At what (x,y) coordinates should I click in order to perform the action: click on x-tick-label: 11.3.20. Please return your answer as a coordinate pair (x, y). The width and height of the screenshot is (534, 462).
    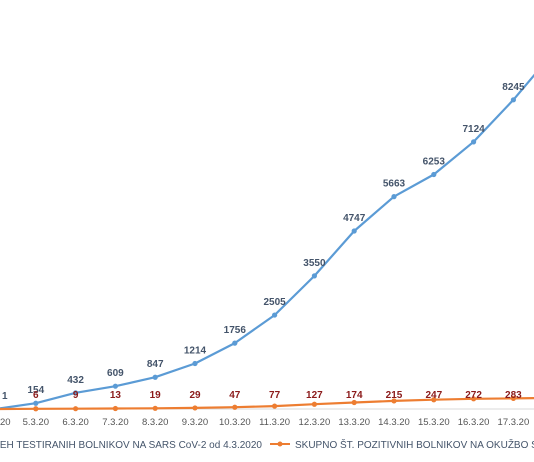
    Looking at the image, I should click on (274, 422).